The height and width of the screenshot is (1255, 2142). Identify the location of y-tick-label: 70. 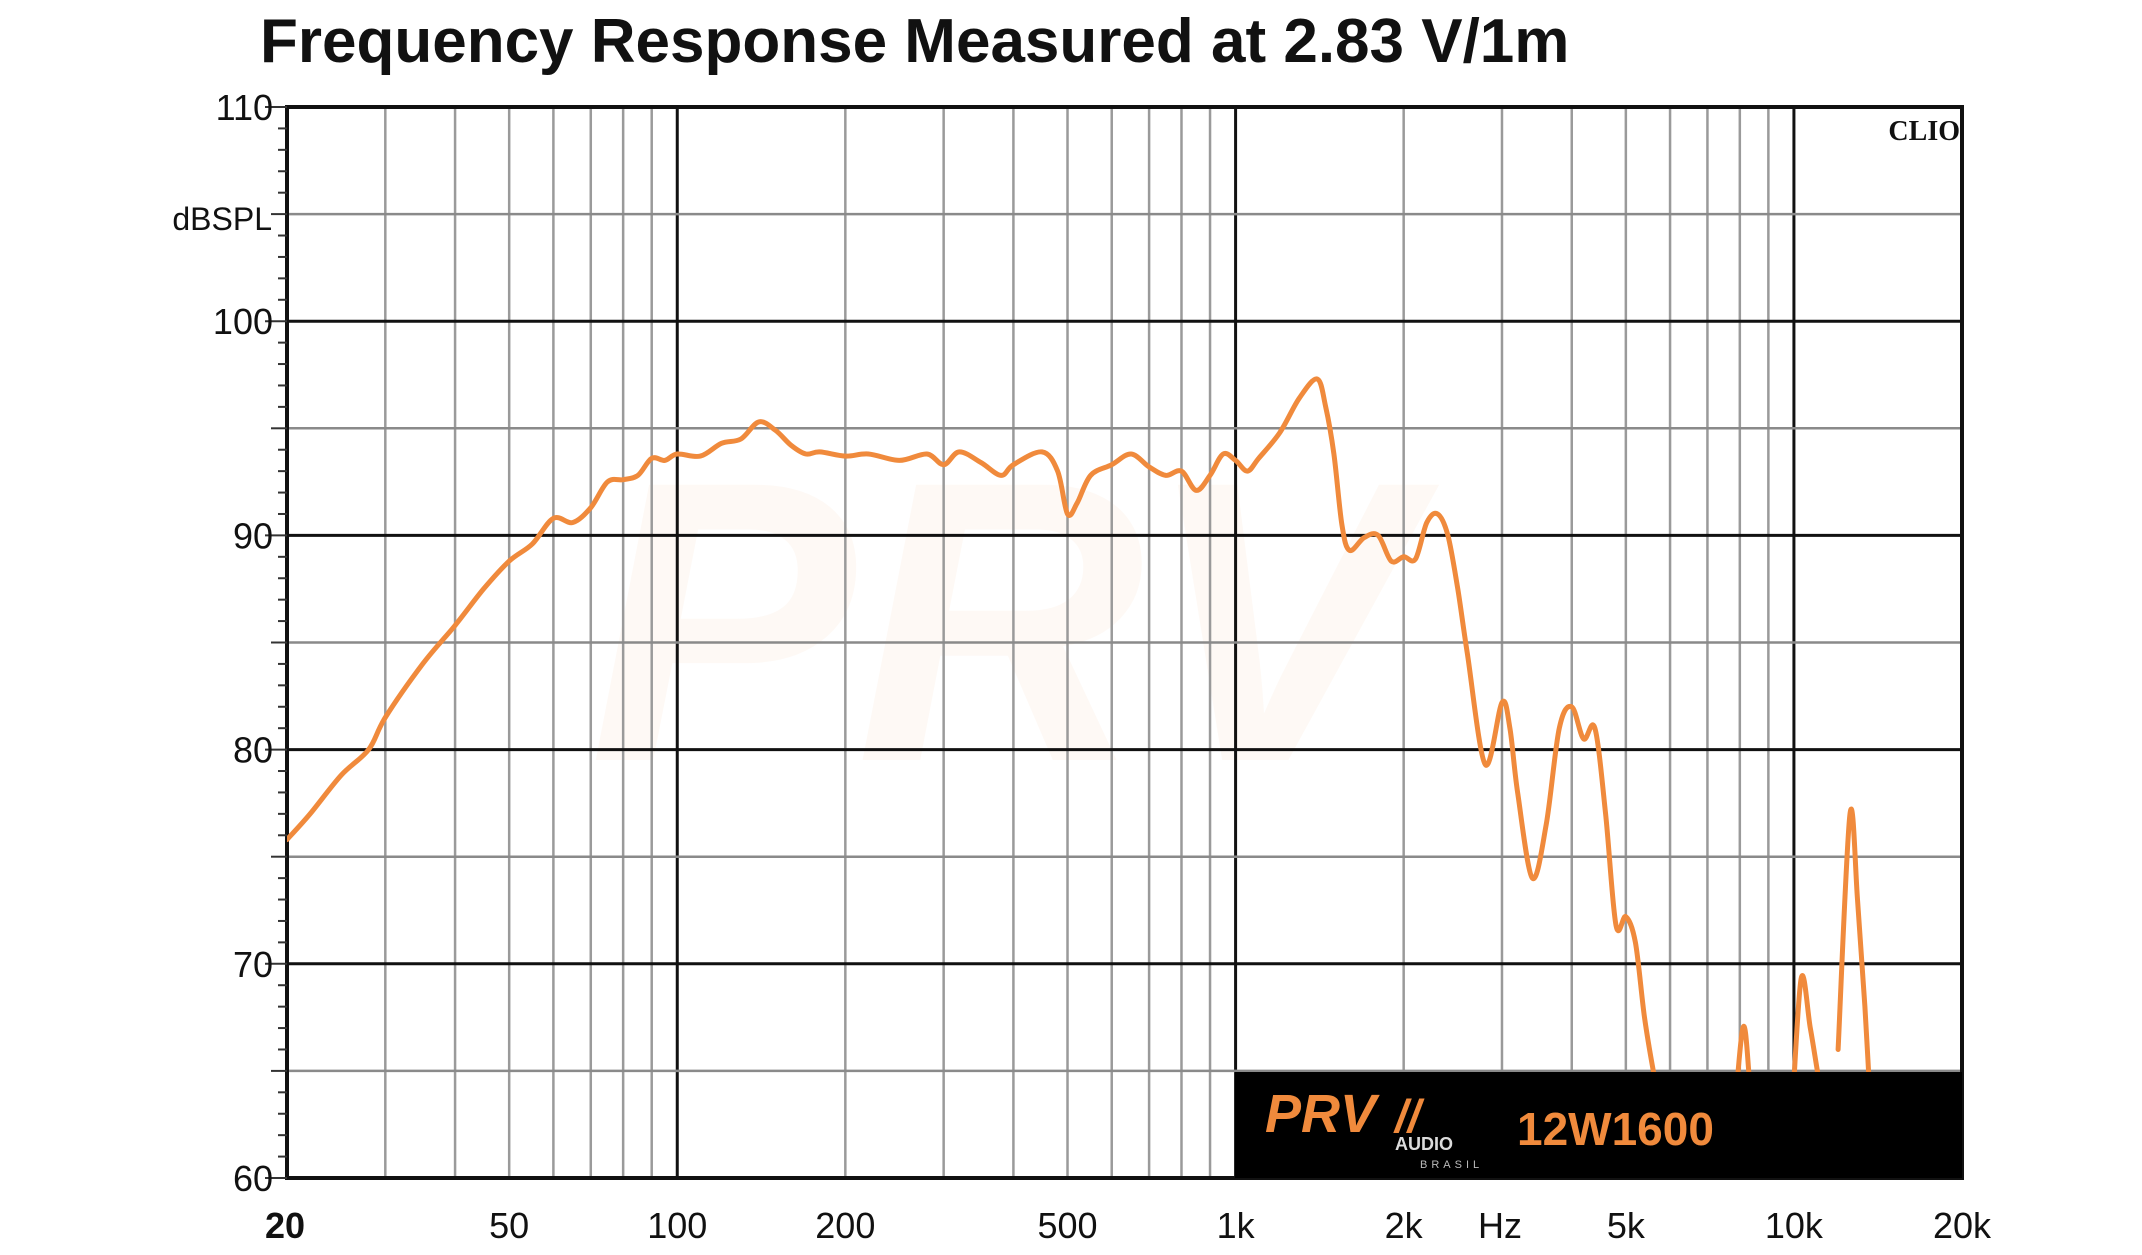
(253, 964).